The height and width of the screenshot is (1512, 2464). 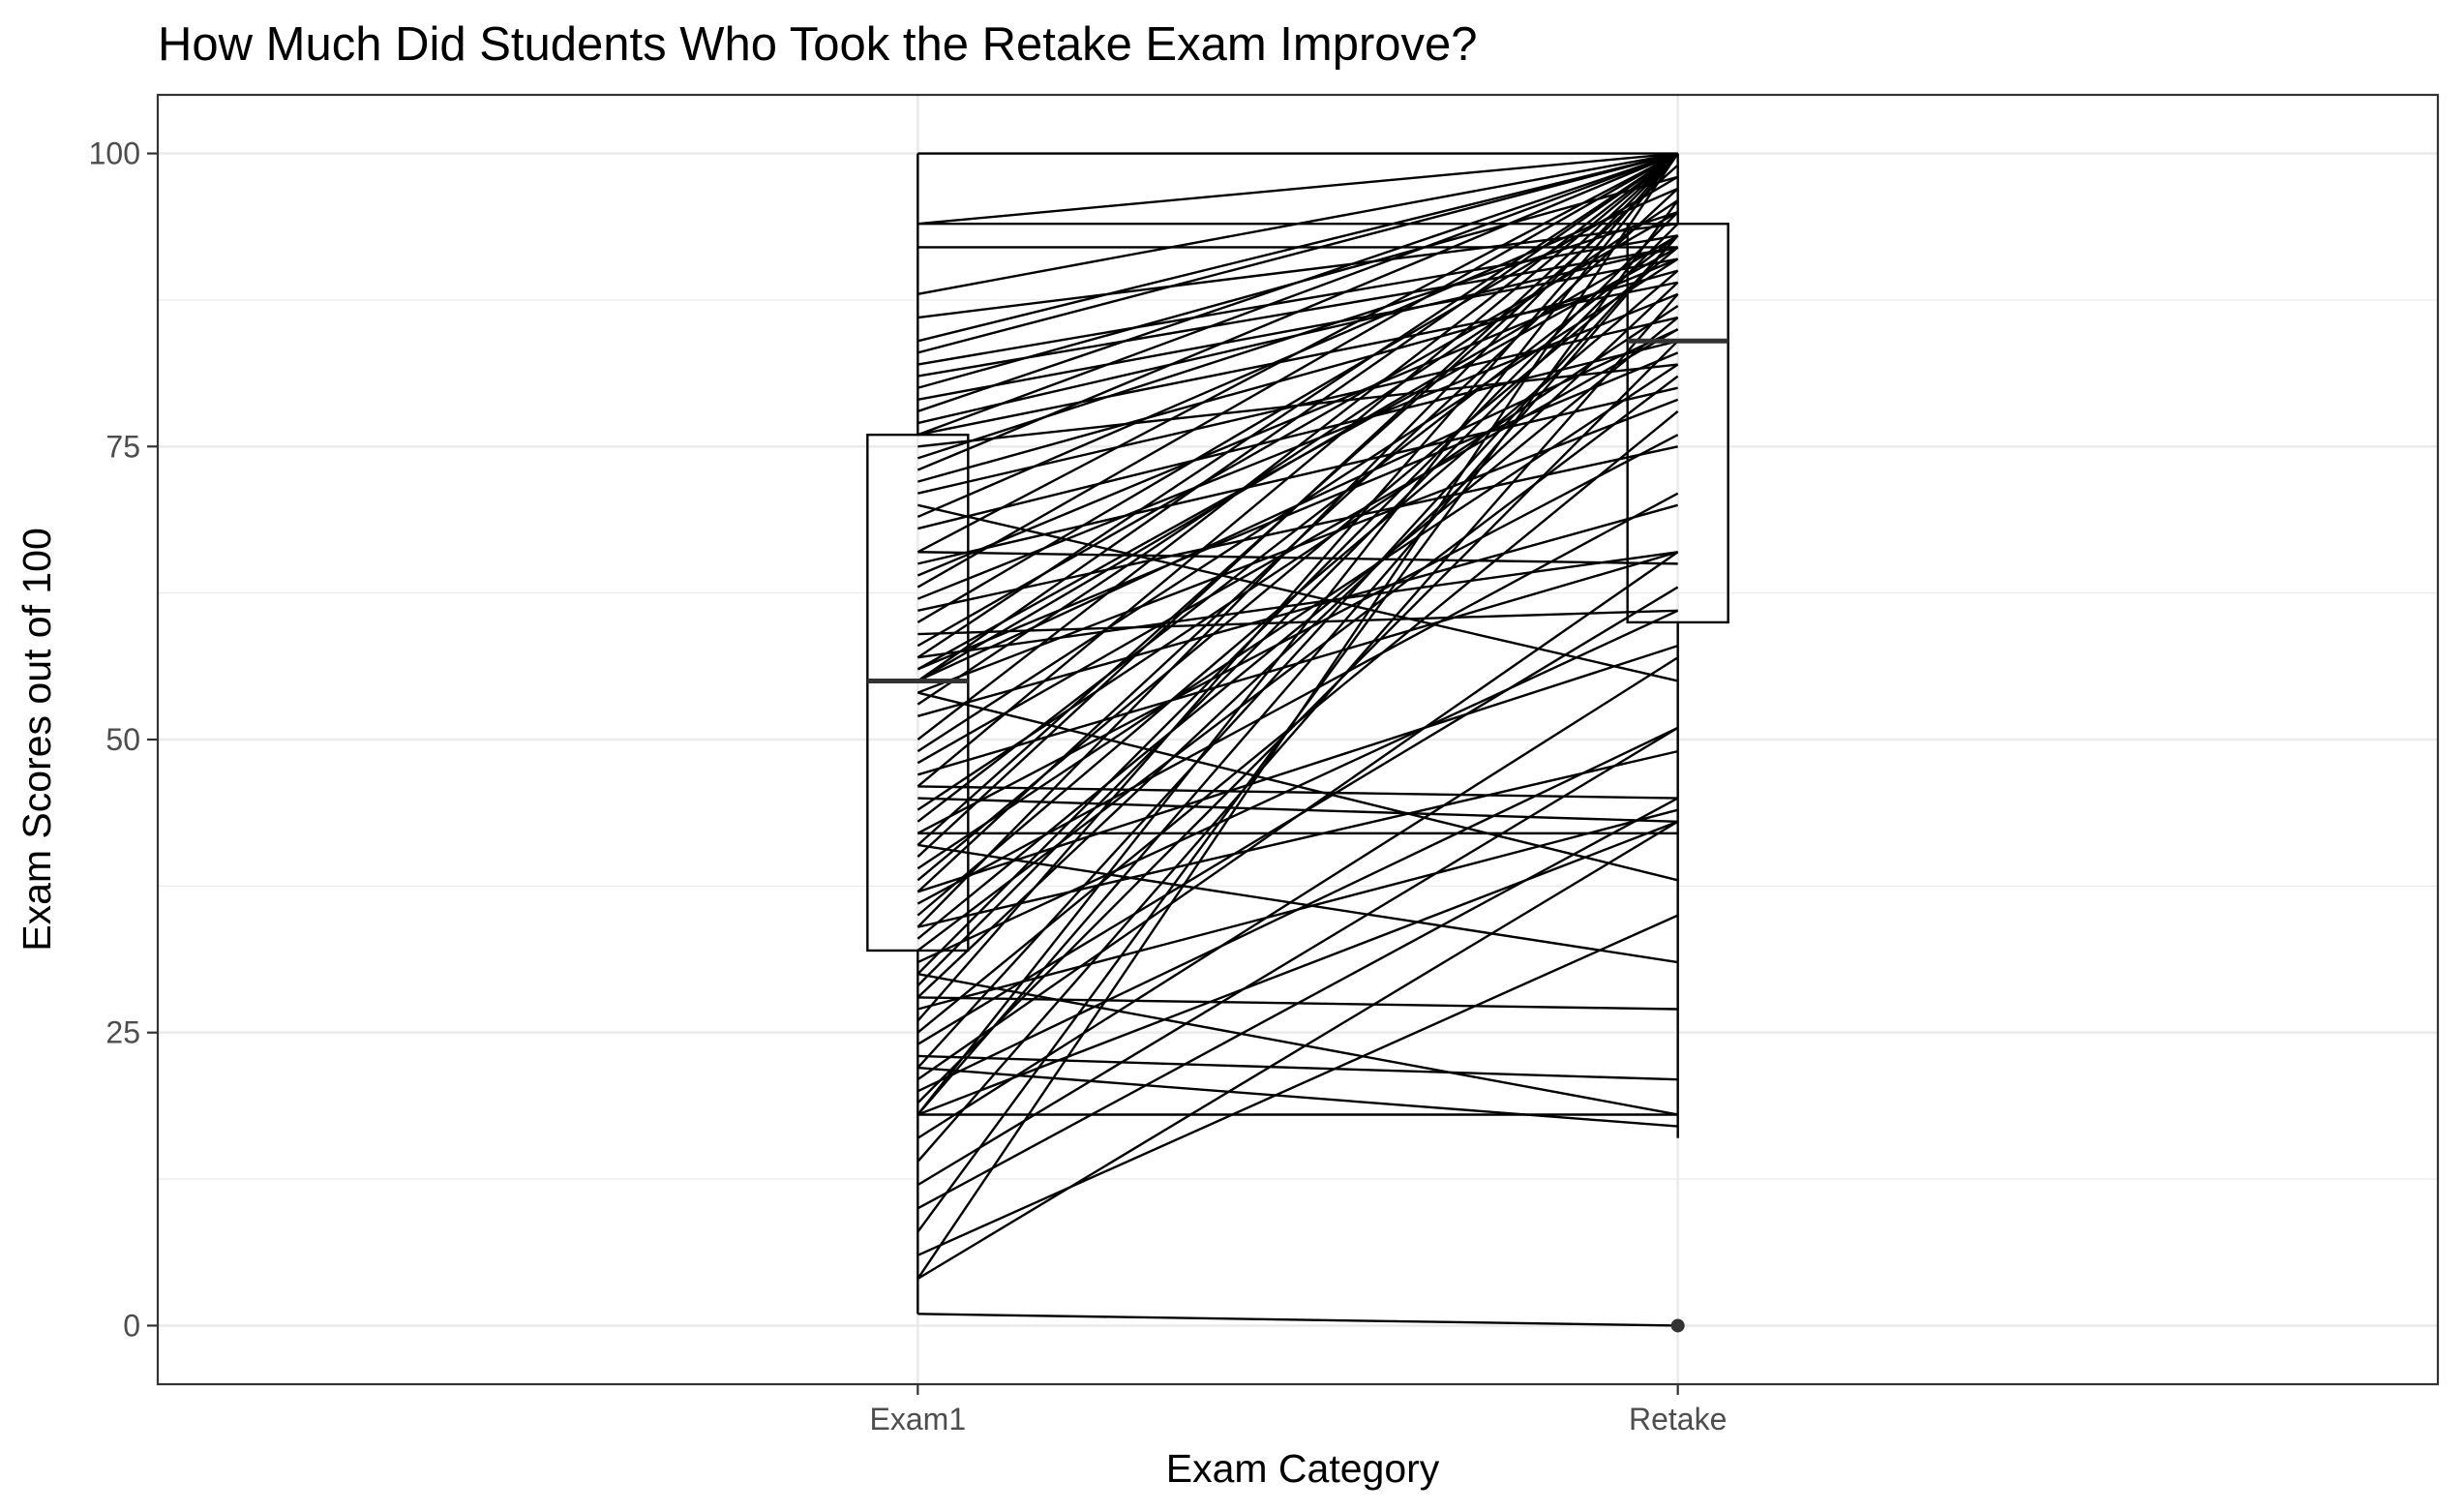 What do you see at coordinates (1303, 1468) in the screenshot?
I see `x-axis-title: Exam Category` at bounding box center [1303, 1468].